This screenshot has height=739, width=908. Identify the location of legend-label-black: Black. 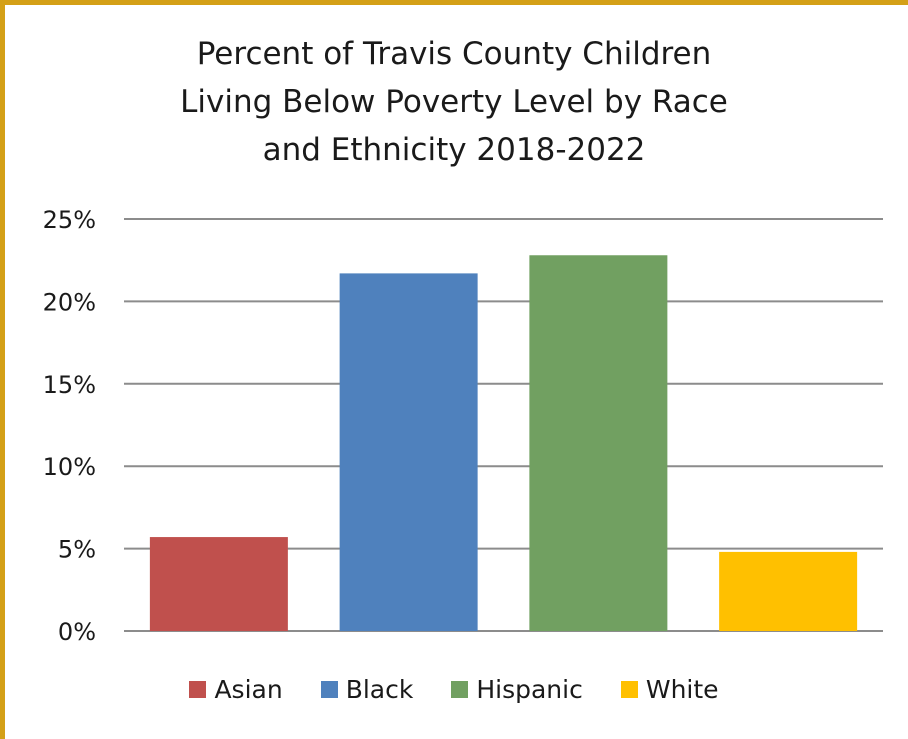
(379, 689).